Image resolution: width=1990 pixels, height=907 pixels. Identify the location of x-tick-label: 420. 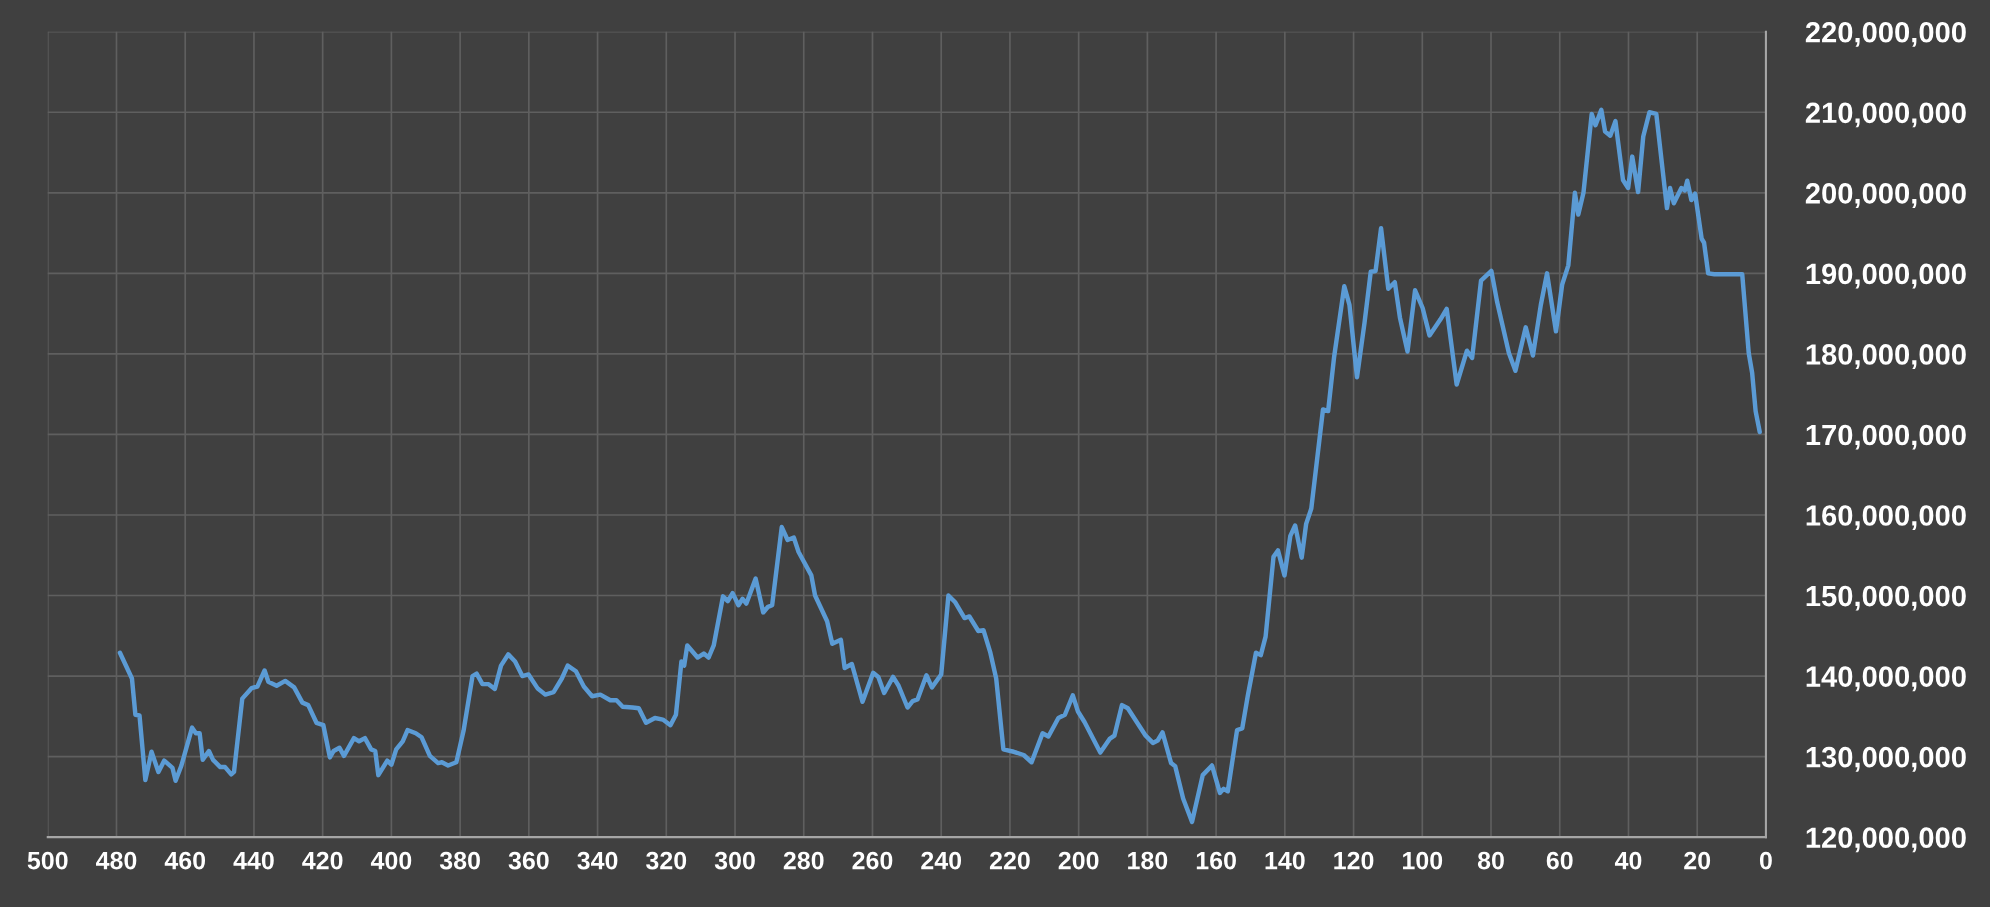
(322, 860).